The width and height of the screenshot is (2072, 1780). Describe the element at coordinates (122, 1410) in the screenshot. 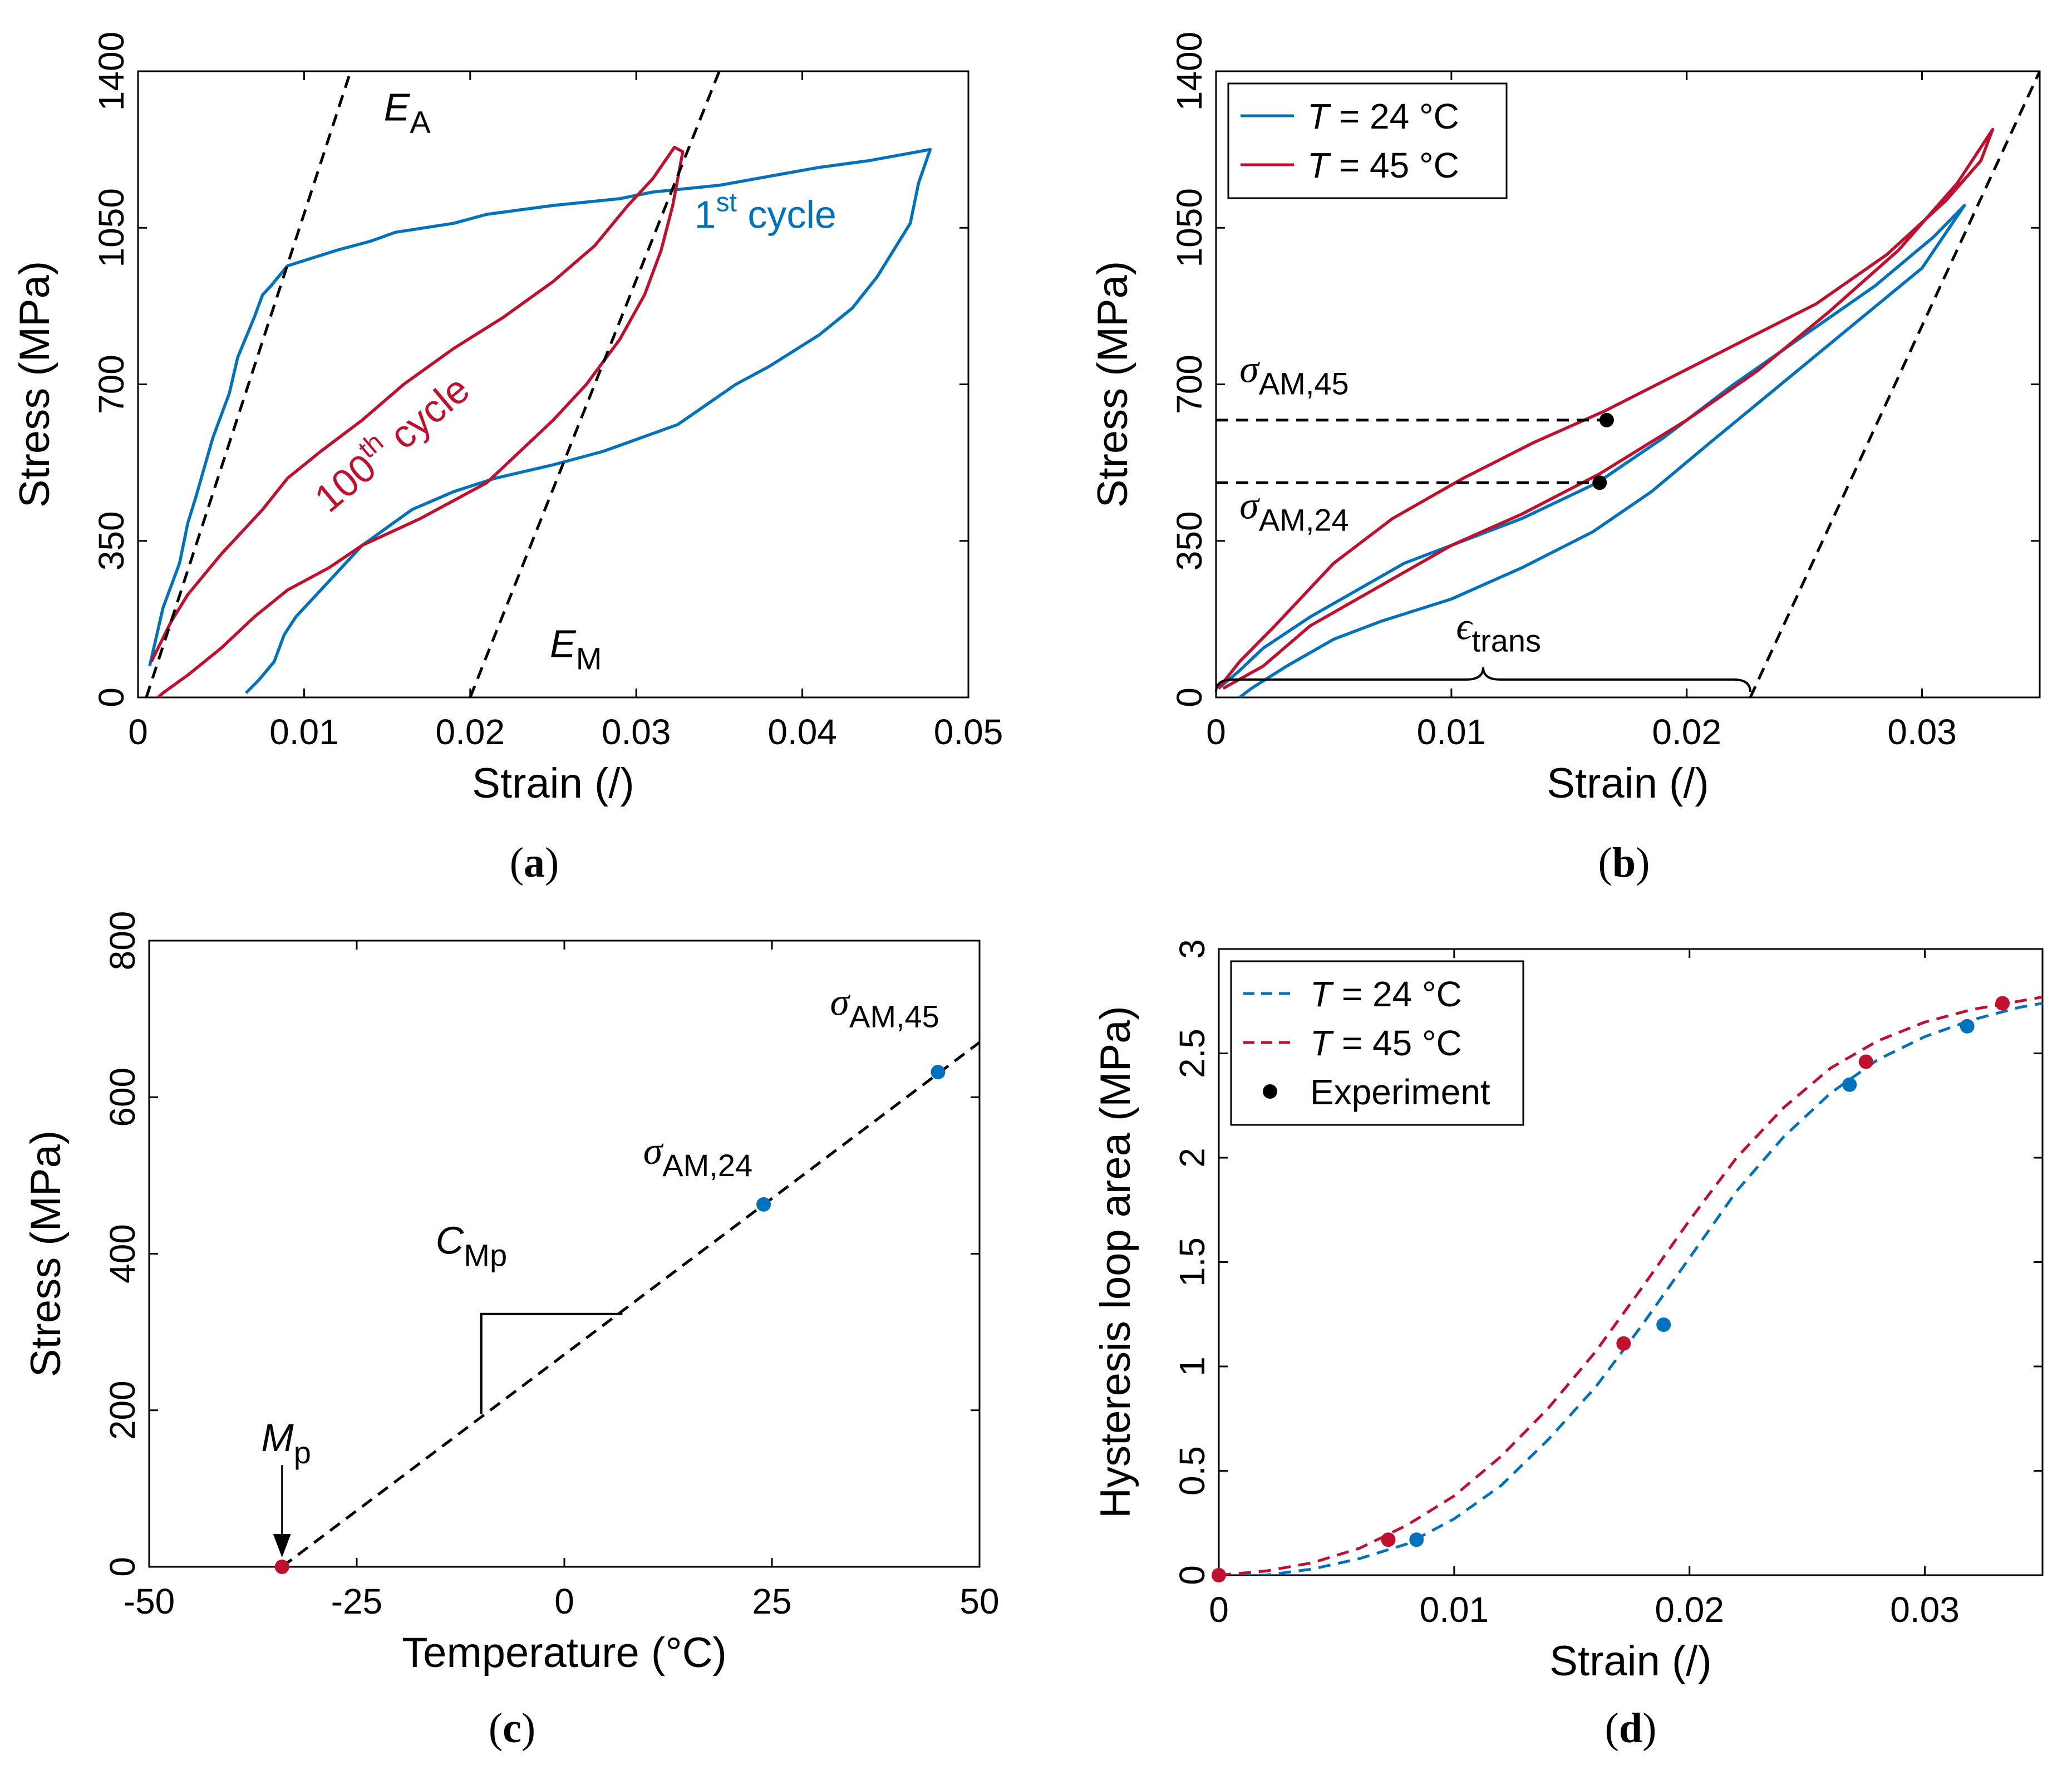

I see `y-tick-label: 200` at that location.